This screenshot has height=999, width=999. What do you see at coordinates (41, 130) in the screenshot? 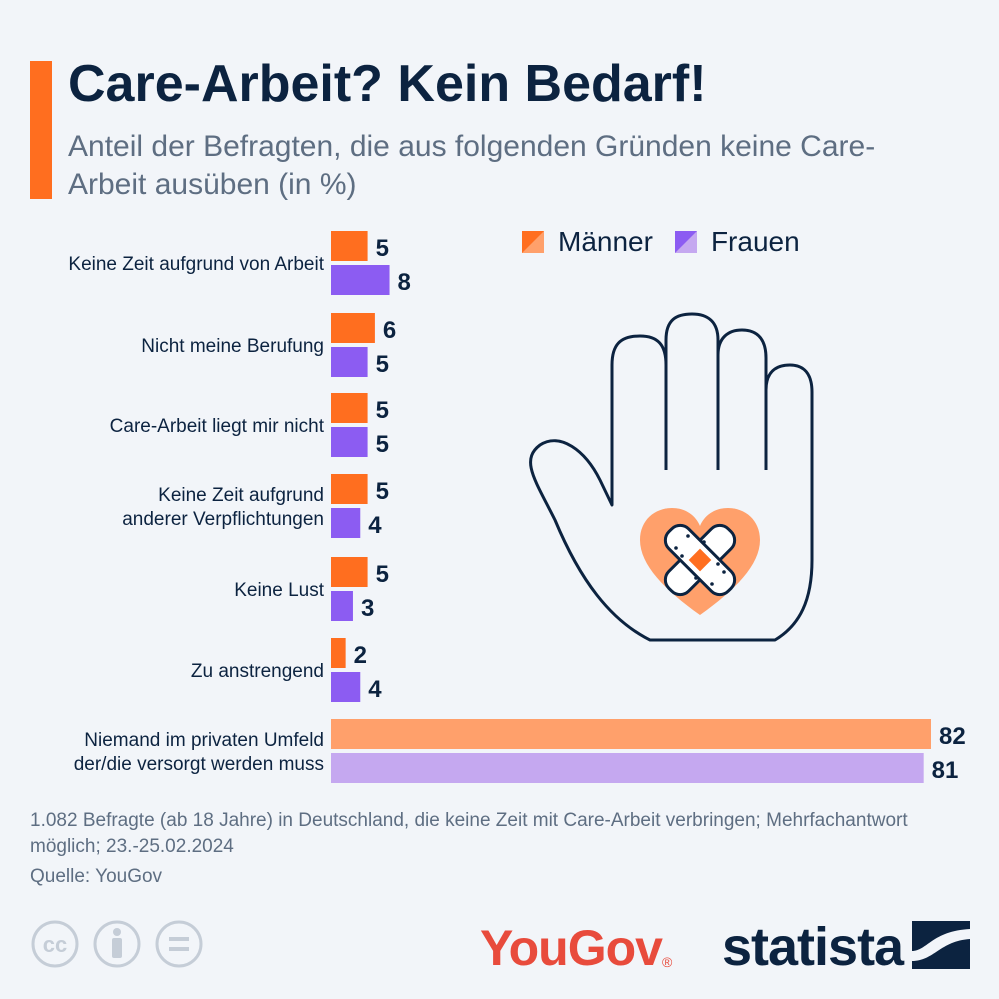
I see `title-accent-bar` at bounding box center [41, 130].